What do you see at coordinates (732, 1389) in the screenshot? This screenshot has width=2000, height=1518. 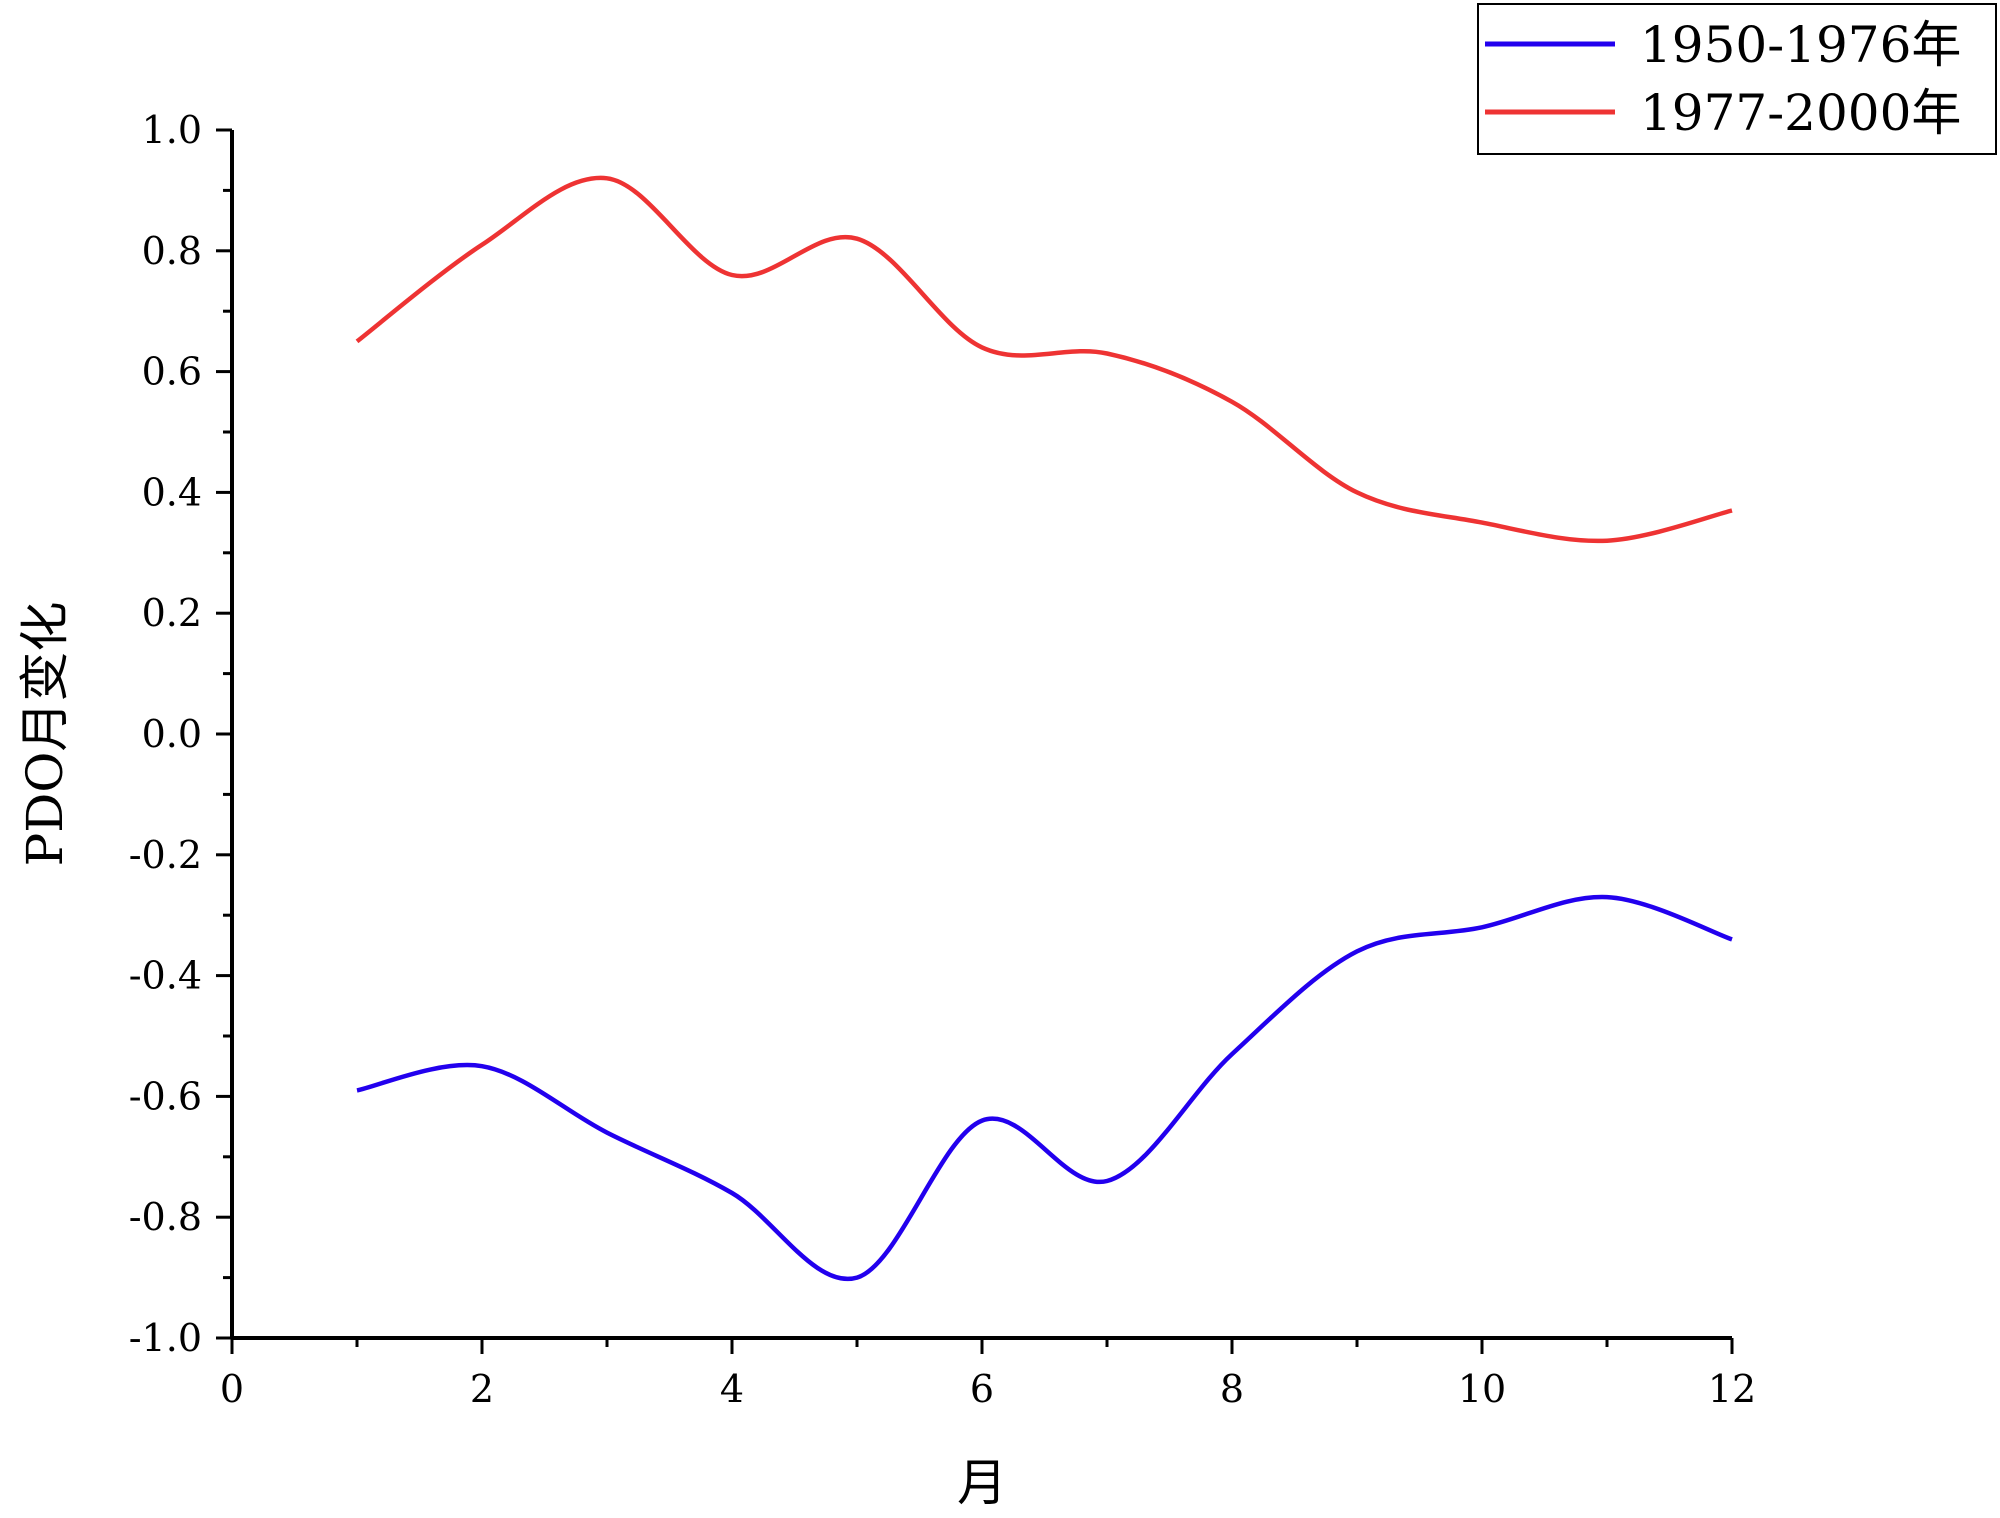 I see `x-tick-label: 4` at bounding box center [732, 1389].